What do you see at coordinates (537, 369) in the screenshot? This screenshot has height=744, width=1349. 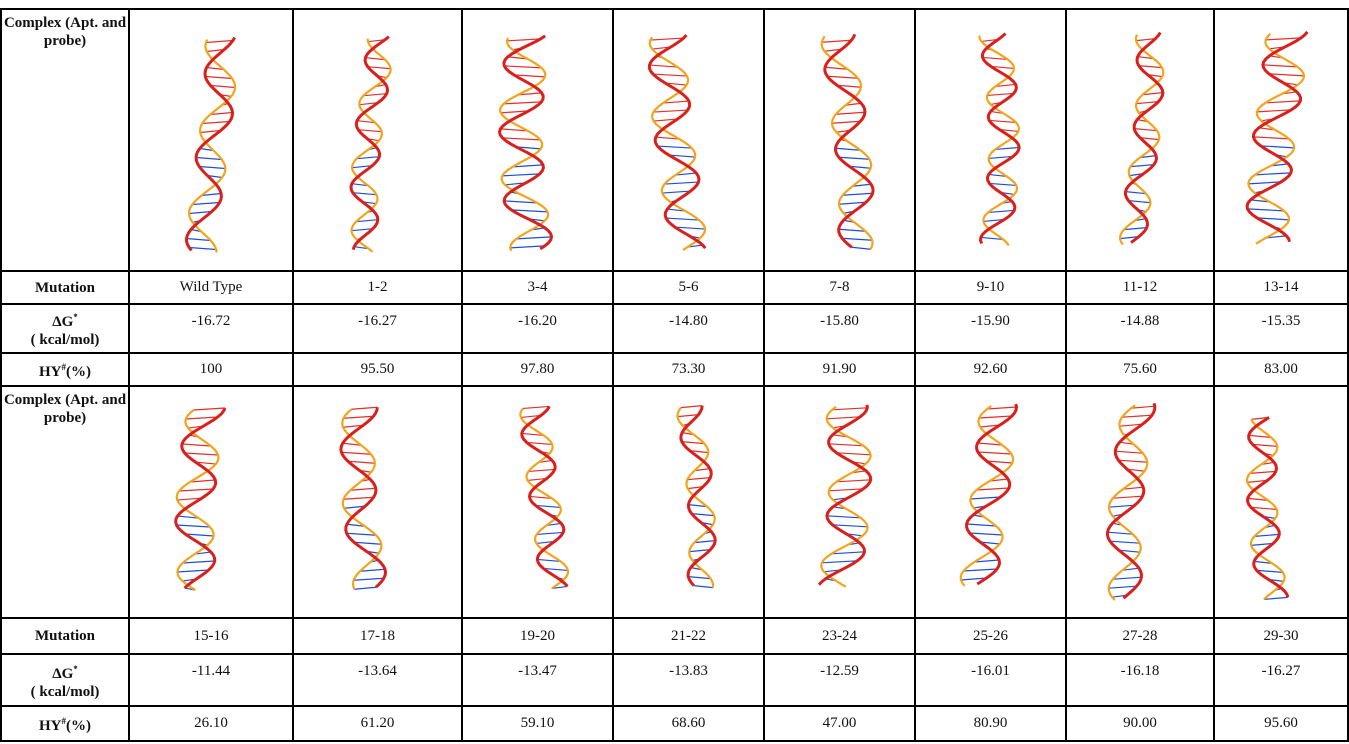 I see `hy-cell: 97.80` at bounding box center [537, 369].